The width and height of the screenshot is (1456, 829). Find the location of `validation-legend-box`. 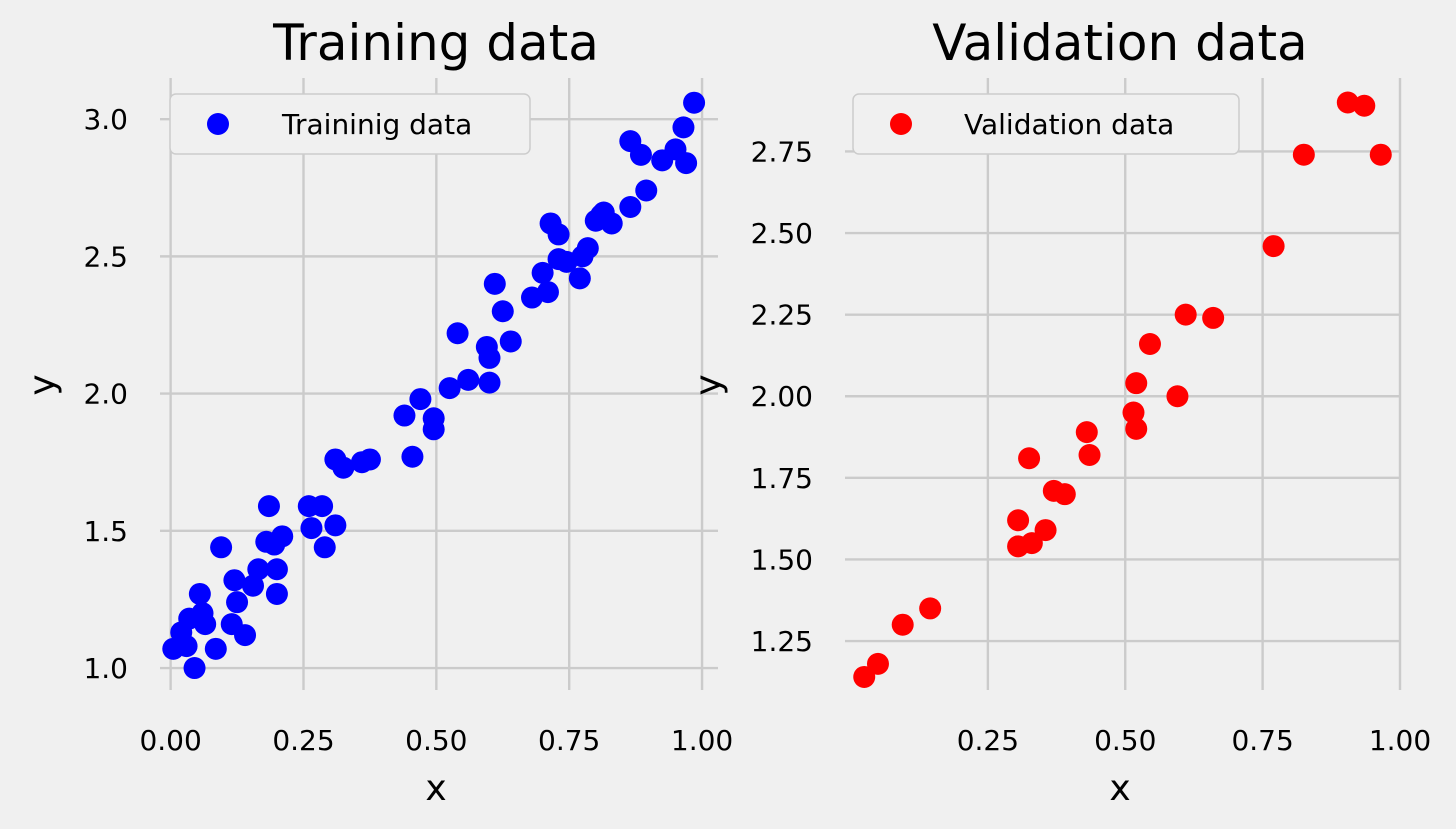

validation-legend-box is located at coordinates (1046, 124).